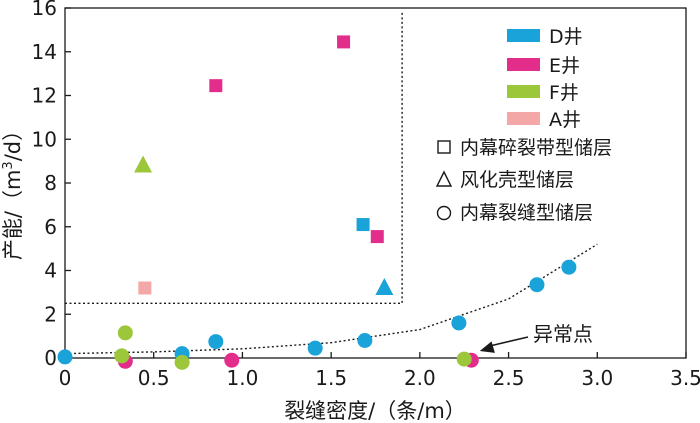 This screenshot has height=423, width=700. What do you see at coordinates (563, 334) in the screenshot?
I see `anomaly-label: 异常点` at bounding box center [563, 334].